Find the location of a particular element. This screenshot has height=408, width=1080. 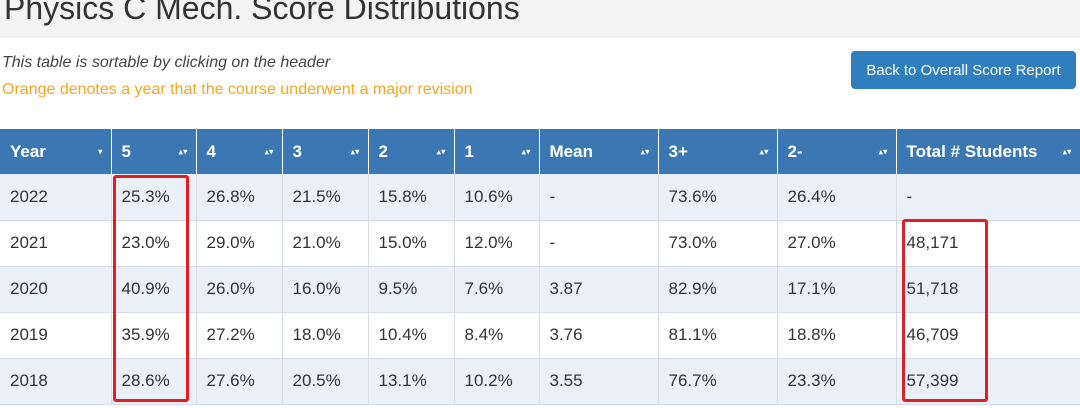

column-header-score-3: 3 ▴▾ is located at coordinates (325, 151).